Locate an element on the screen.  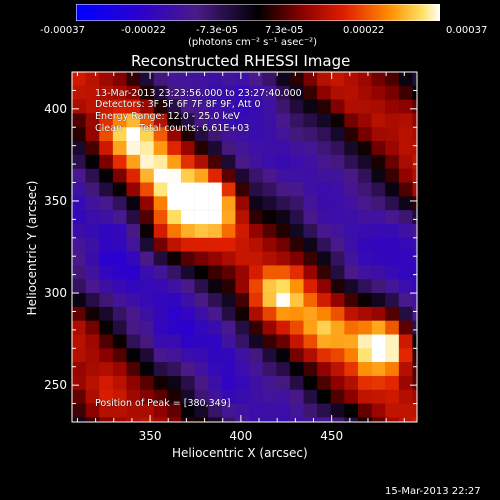
chart-title: Reconstructed RHESSI Image is located at coordinates (241, 61).